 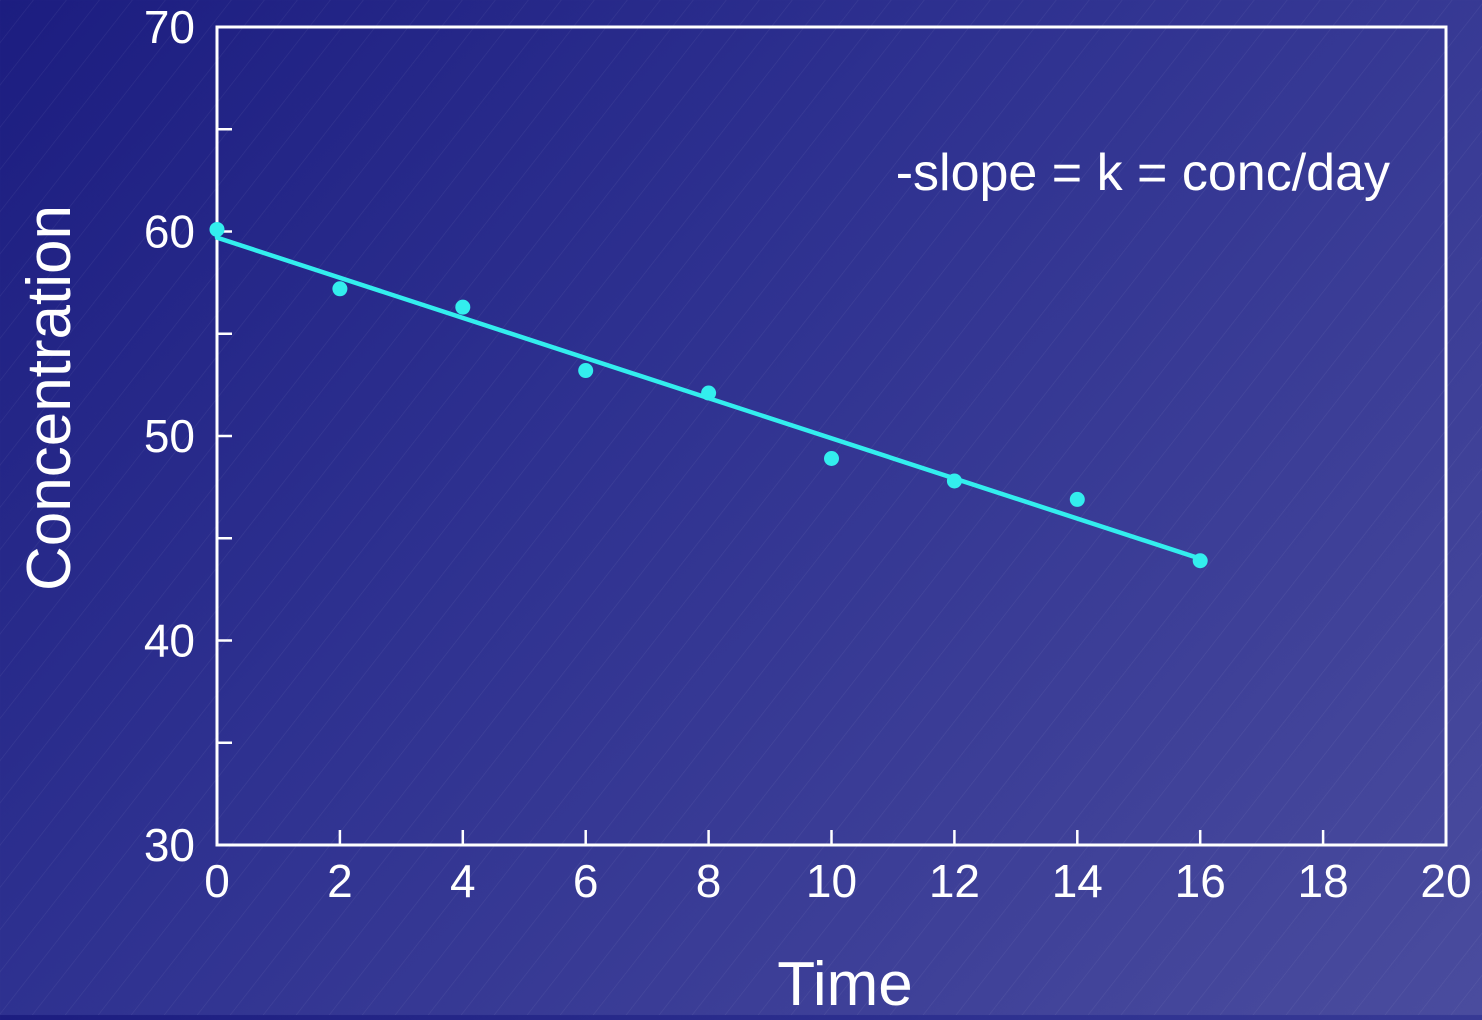 I want to click on x-axis-label: Time, so click(x=844, y=982).